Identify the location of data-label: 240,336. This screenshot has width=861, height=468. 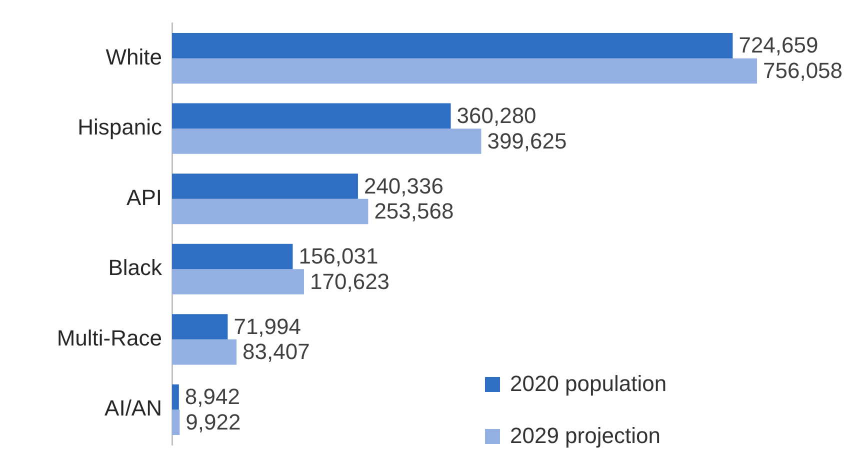
(404, 185).